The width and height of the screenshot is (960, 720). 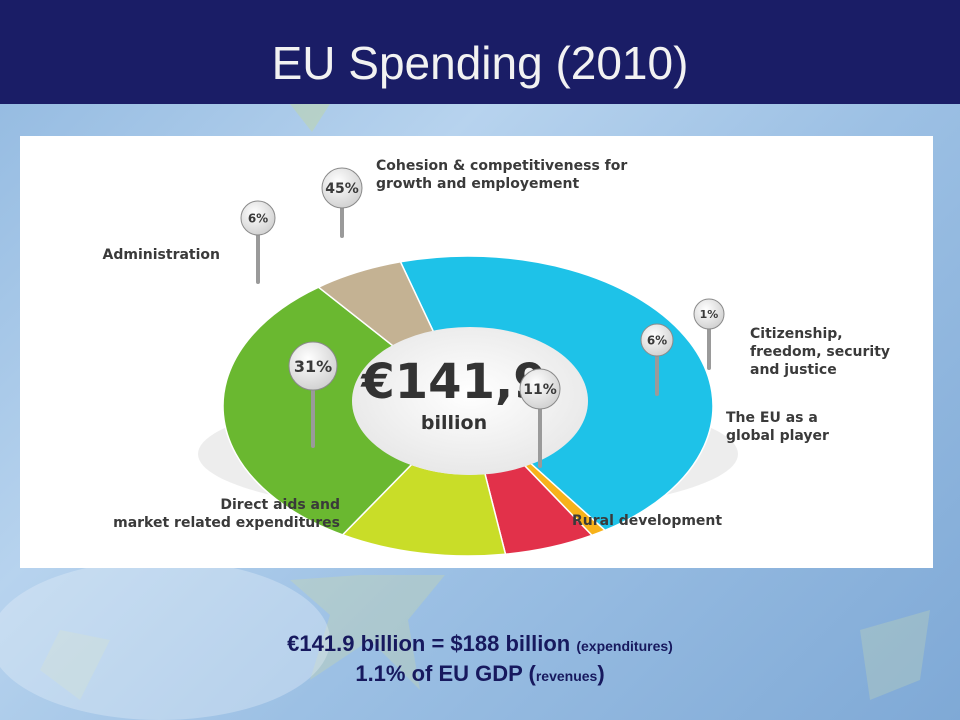 I want to click on footnote-line-2: 1.1% of EU GDP (revenues), so click(x=480, y=675).